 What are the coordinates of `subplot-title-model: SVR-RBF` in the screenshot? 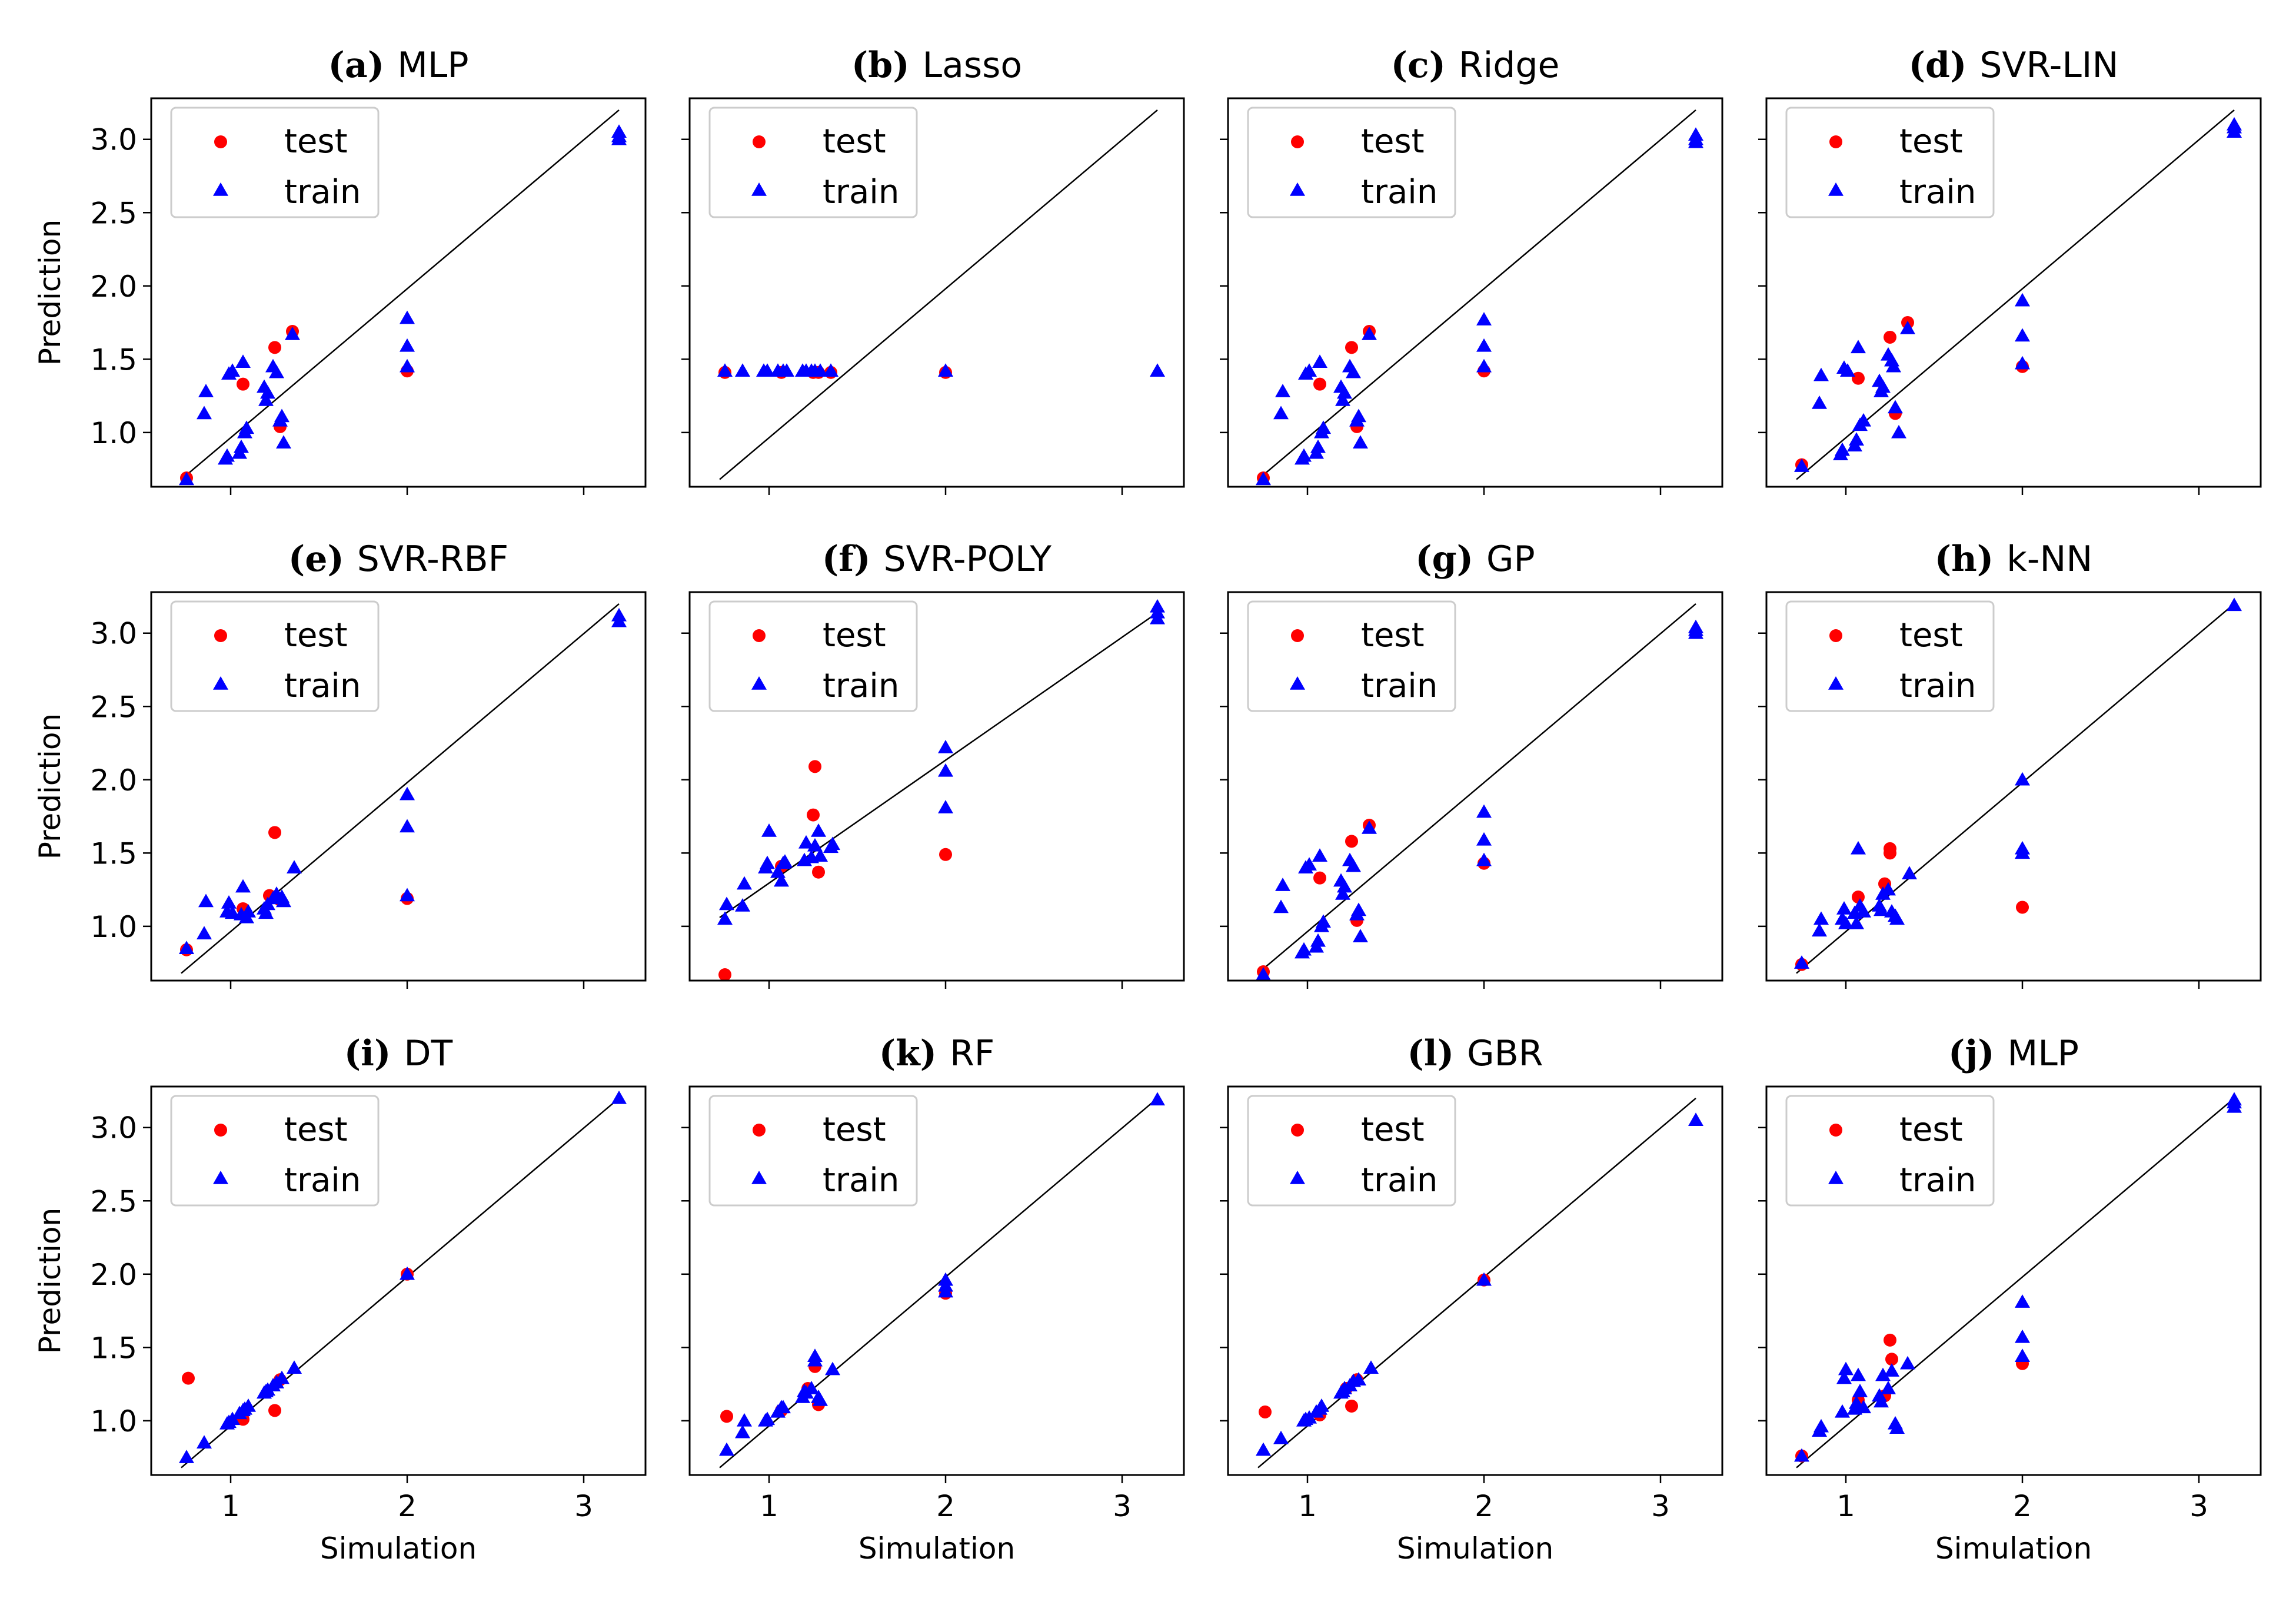 It's located at (433, 559).